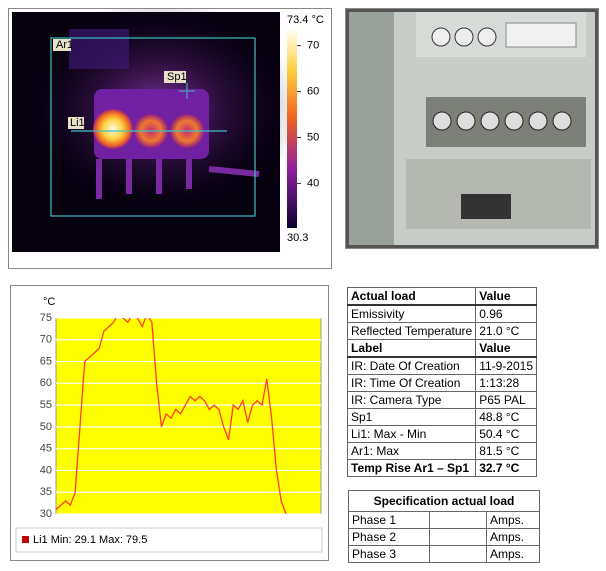  Describe the element at coordinates (541, 35) in the screenshot. I see `switches` at that location.